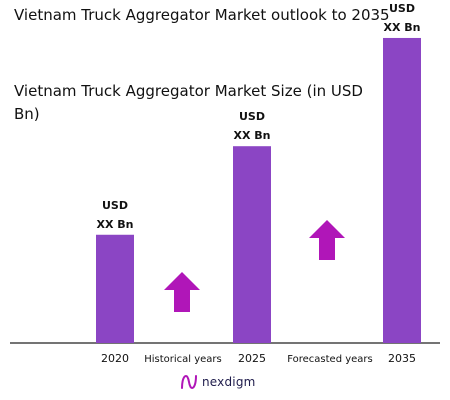  What do you see at coordinates (115, 288) in the screenshot?
I see `bar-2020` at bounding box center [115, 288].